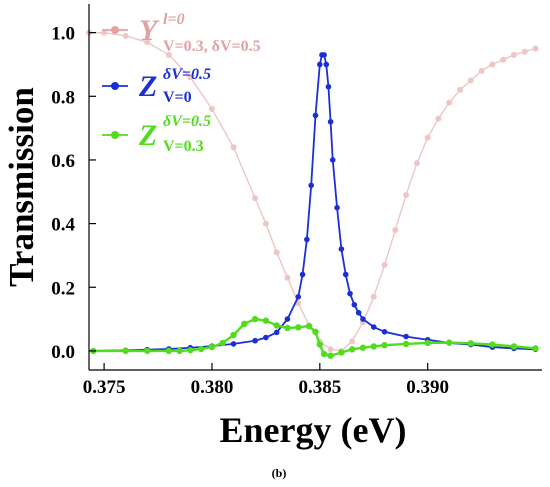  I want to click on x-tick-label: 0.390, so click(427, 387).